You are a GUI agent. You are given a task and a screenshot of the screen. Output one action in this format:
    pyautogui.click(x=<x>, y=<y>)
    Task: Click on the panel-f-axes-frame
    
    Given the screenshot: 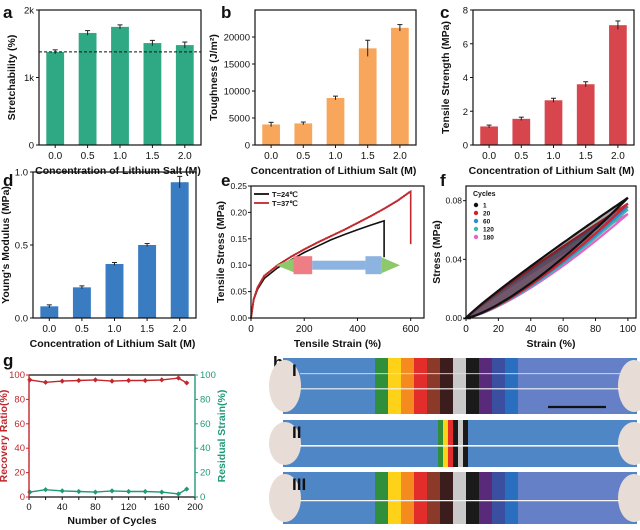 What is the action you would take?
    pyautogui.click(x=551, y=252)
    